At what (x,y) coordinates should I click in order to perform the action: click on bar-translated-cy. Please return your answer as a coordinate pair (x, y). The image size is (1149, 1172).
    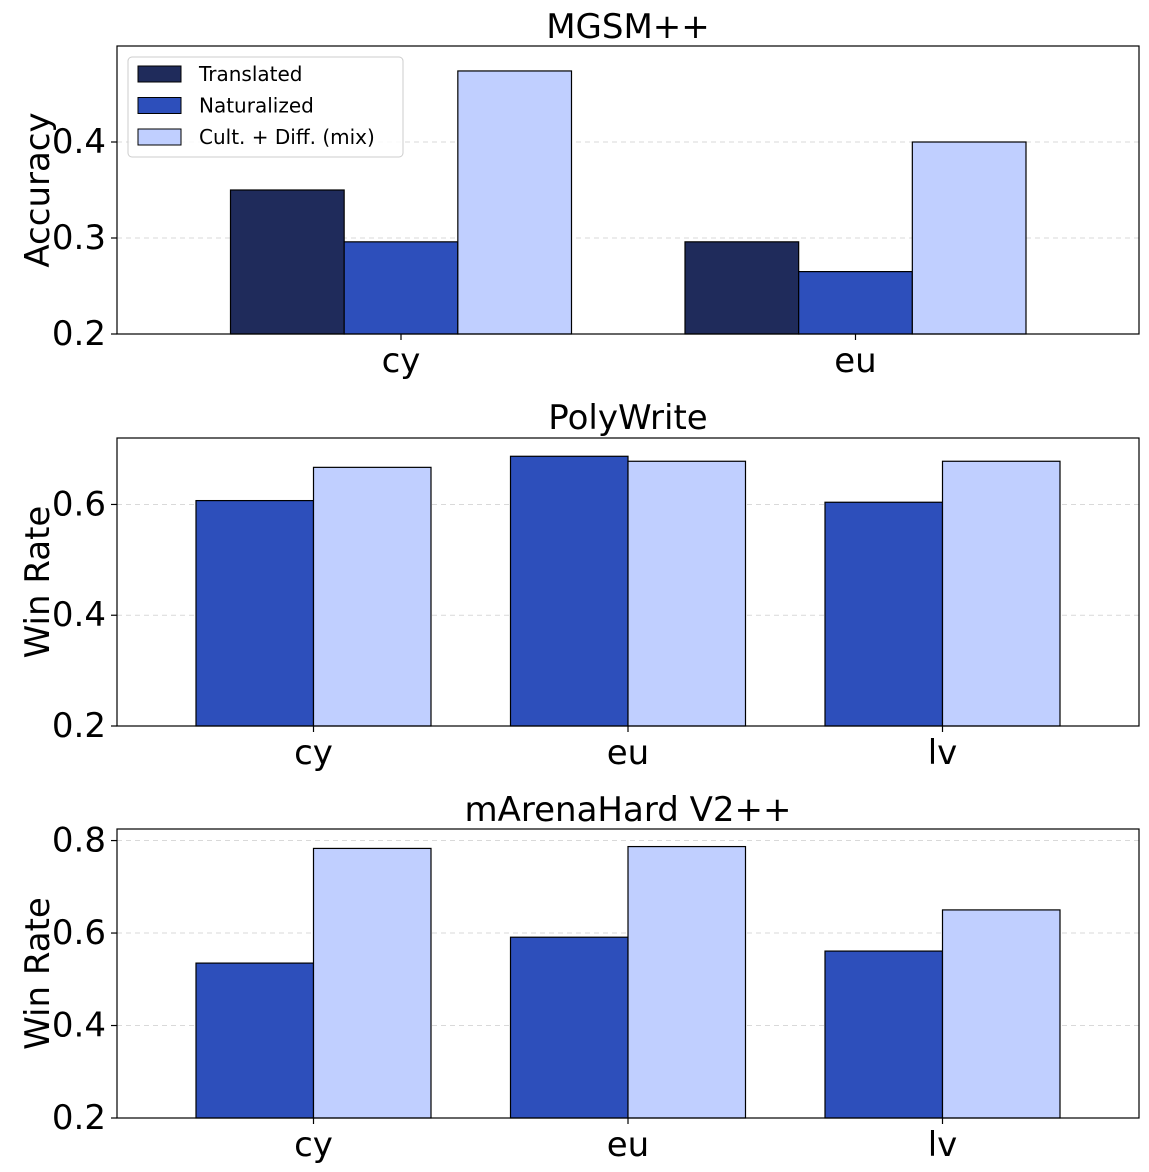
    Looking at the image, I should click on (287, 262).